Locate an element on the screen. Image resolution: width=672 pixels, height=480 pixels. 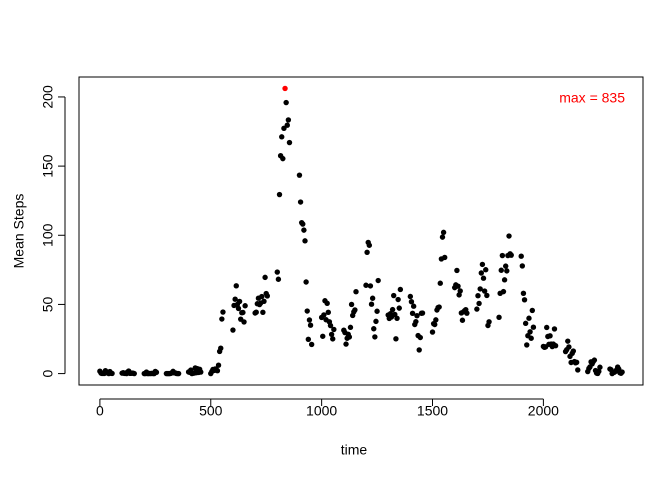
y-tick-label: 0 is located at coordinates (48, 373).